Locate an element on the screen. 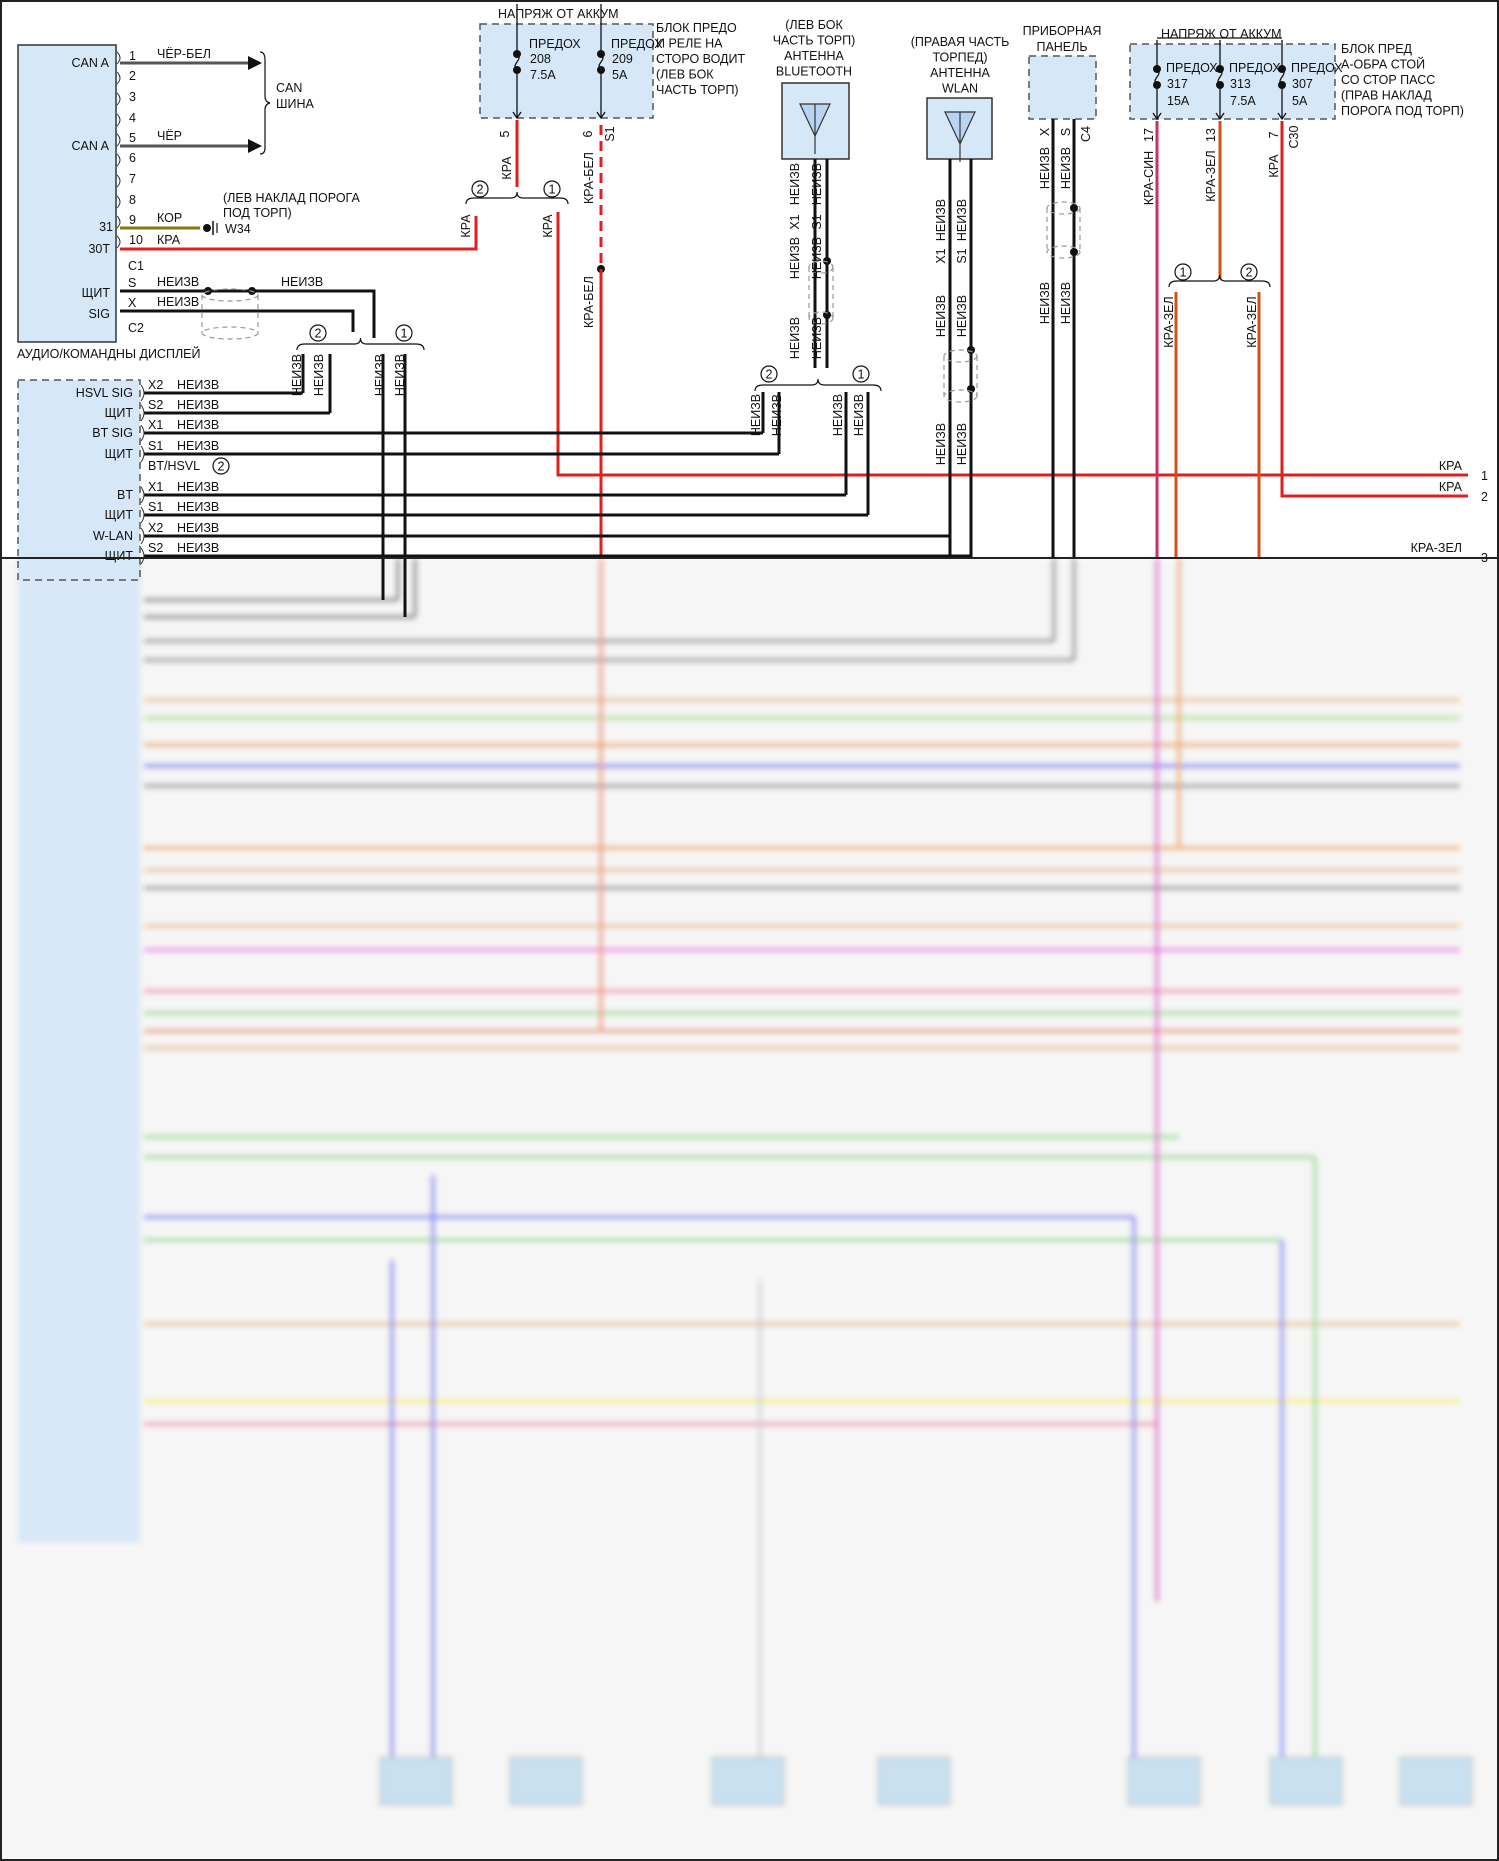 This screenshot has width=1499, height=1861. fuse-number: 317 is located at coordinates (1177, 84).